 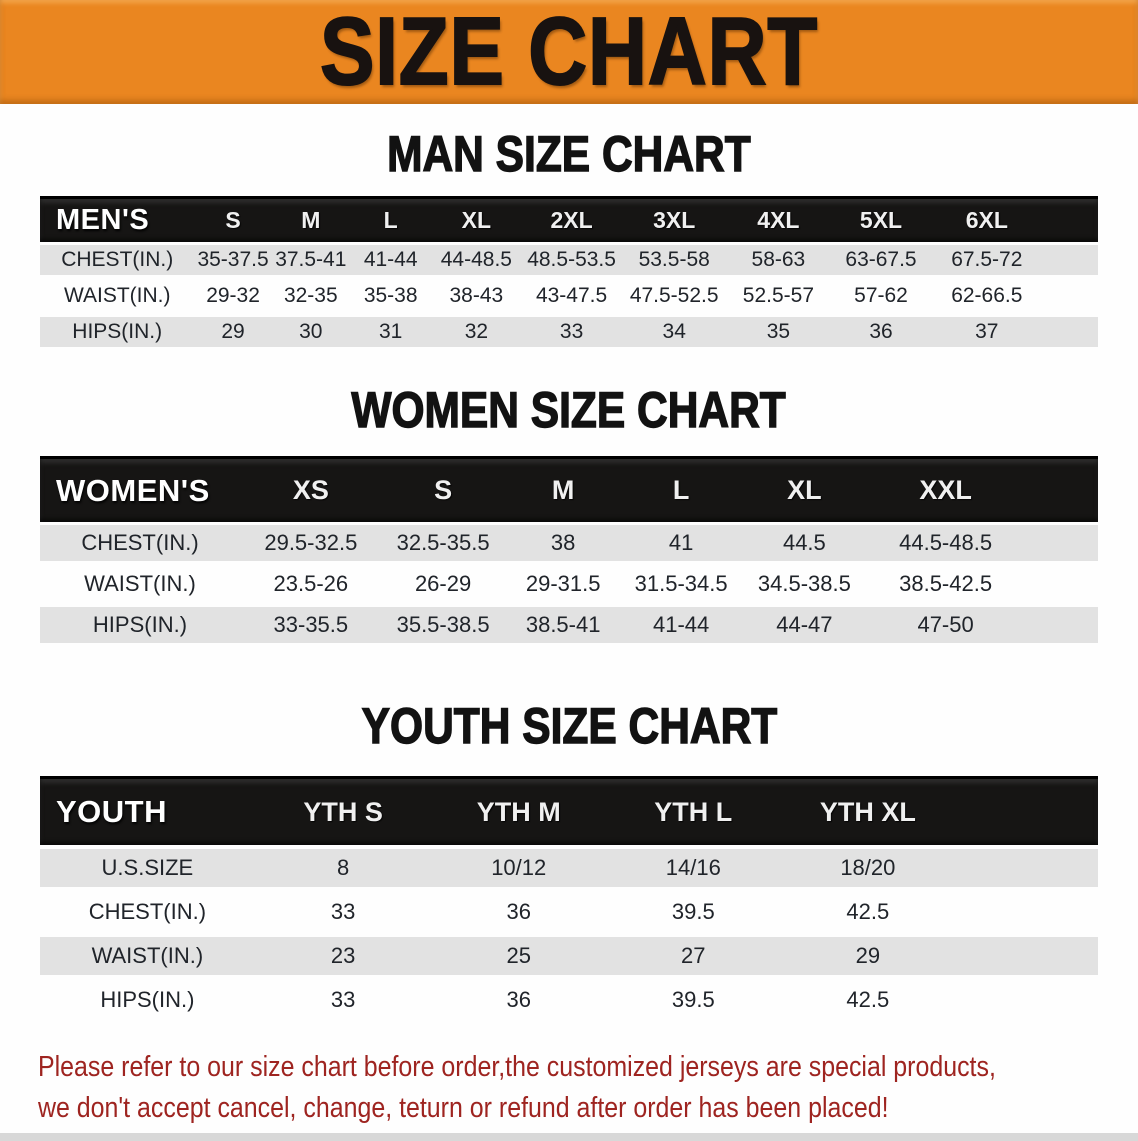 What do you see at coordinates (443, 542) in the screenshot?
I see `cell-value: 32.5-35.5` at bounding box center [443, 542].